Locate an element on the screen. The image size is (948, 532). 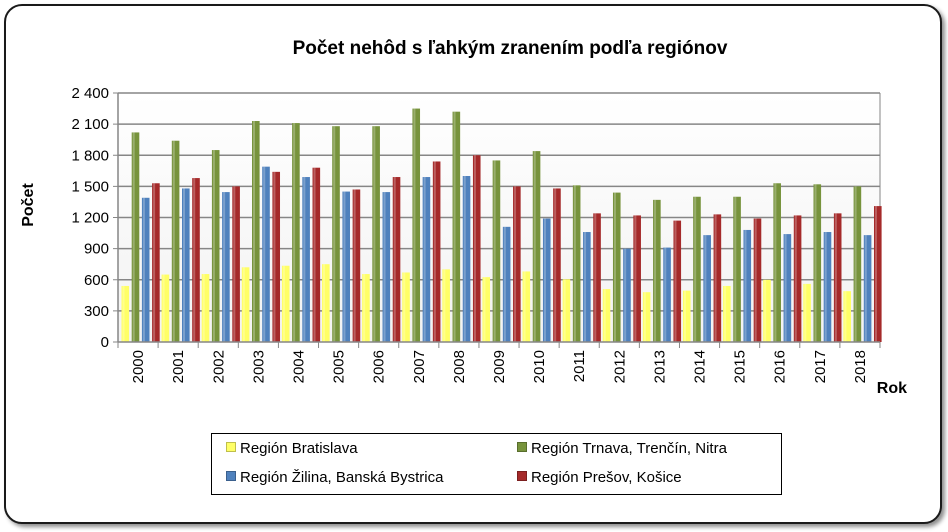
x-tick-label: 2018 is located at coordinates (860, 366).